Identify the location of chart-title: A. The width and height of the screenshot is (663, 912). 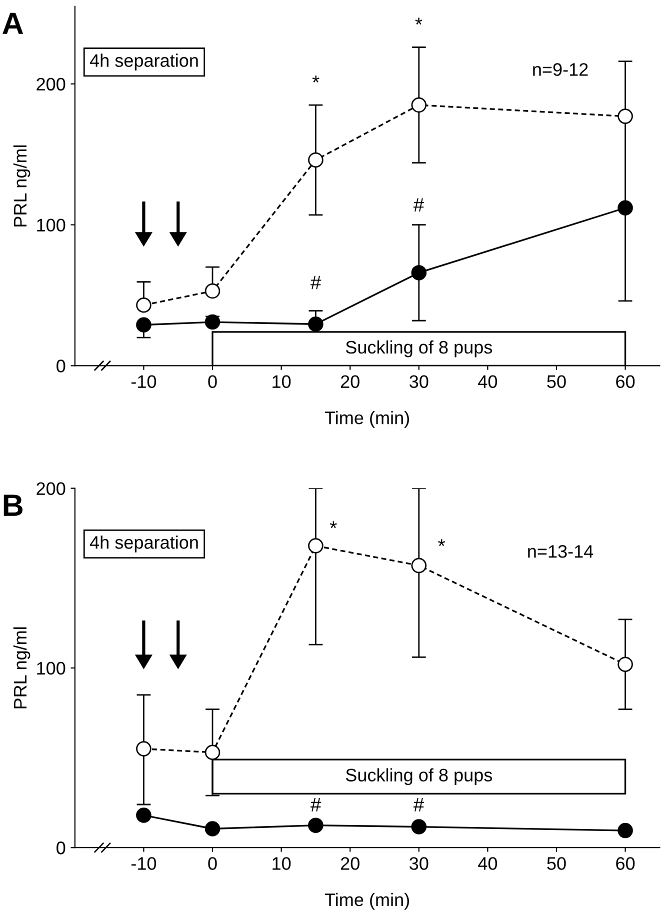
(13, 23).